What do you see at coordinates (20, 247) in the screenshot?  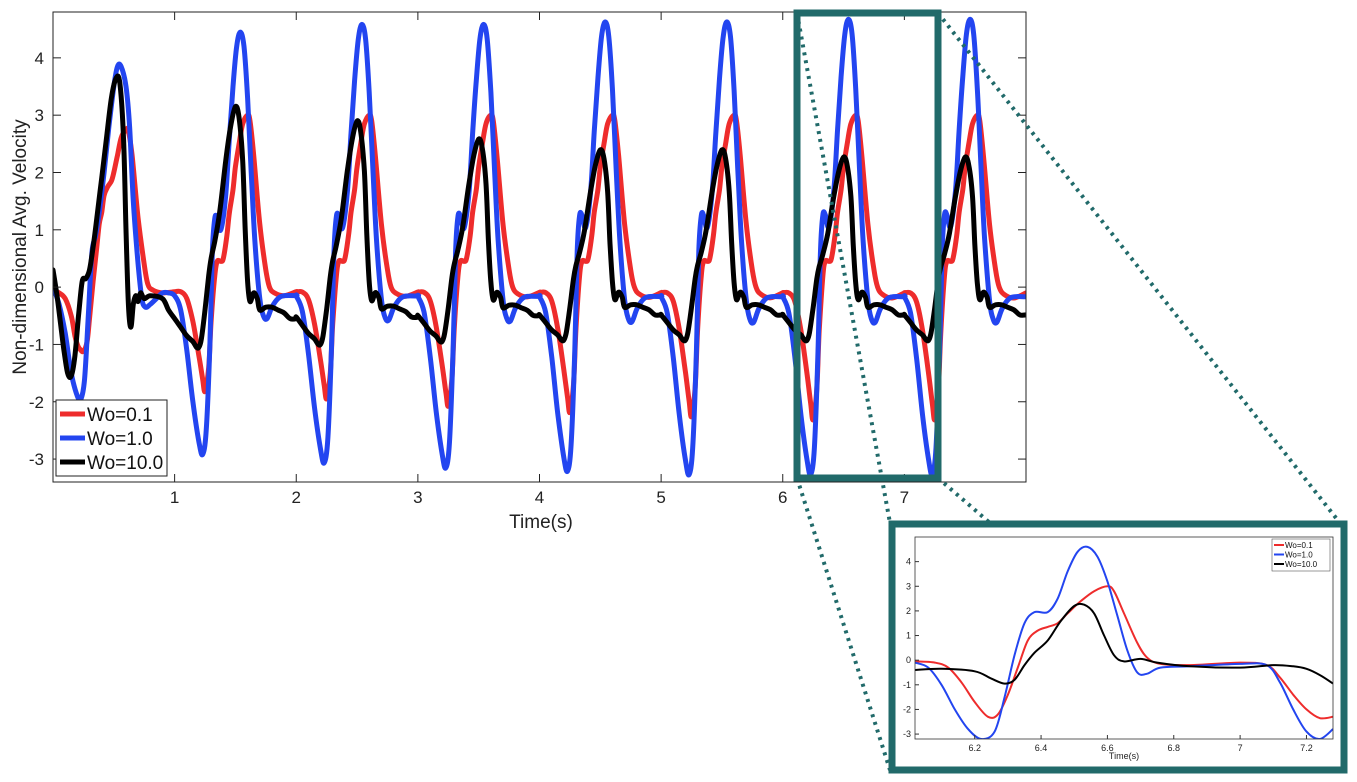 I see `main-y-axis-label: Non-dimensional Avg. Velocity` at bounding box center [20, 247].